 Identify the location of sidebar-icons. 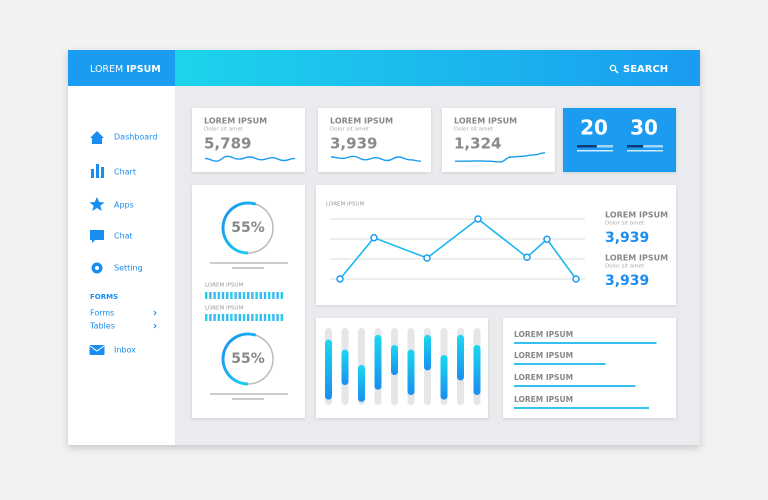
(97, 243).